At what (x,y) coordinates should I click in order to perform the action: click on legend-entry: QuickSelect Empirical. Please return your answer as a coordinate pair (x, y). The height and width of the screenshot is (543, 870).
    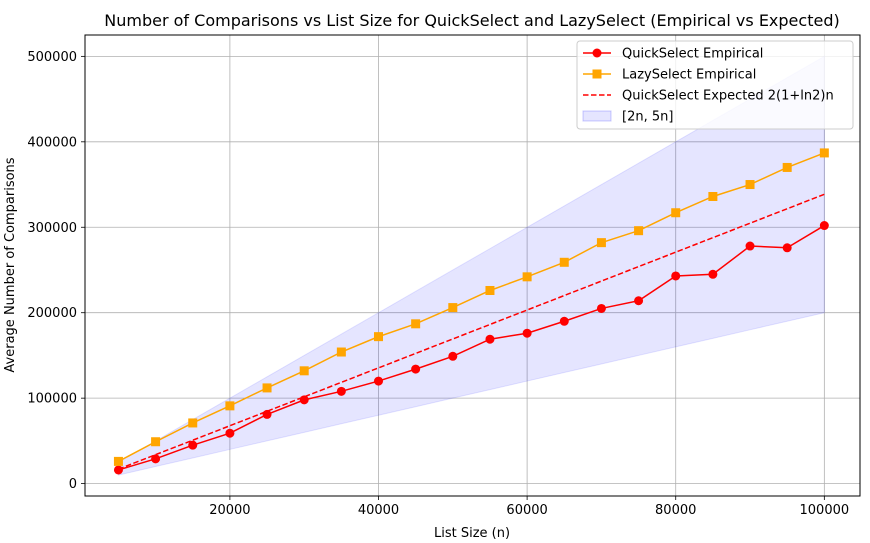
    Looking at the image, I should click on (673, 54).